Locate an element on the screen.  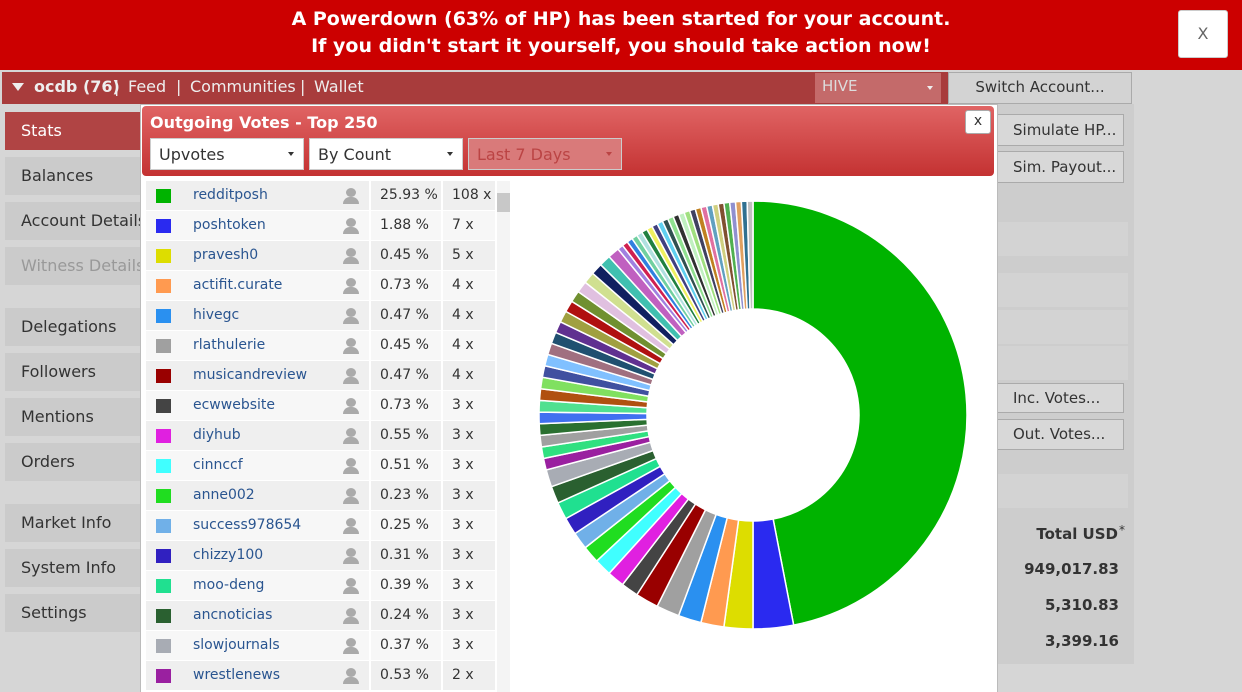
filter-select: Upvotes is located at coordinates (227, 154).